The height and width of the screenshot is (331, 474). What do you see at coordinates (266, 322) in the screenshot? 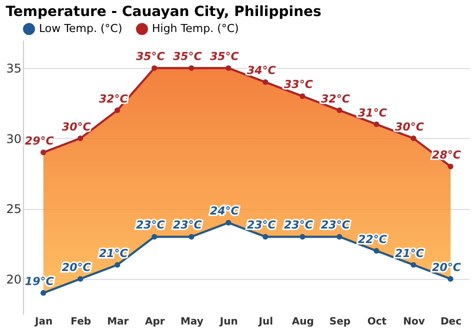
I see `x-tick-label: Jul` at bounding box center [266, 322].